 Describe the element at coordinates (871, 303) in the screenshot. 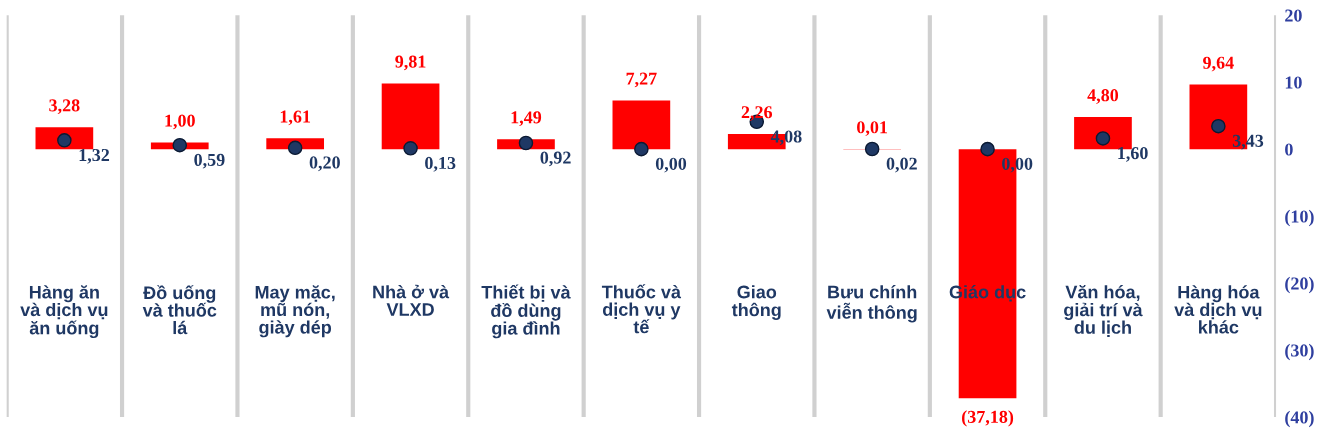

I see `x-tick-label: Bưu chính viễn thông` at that location.